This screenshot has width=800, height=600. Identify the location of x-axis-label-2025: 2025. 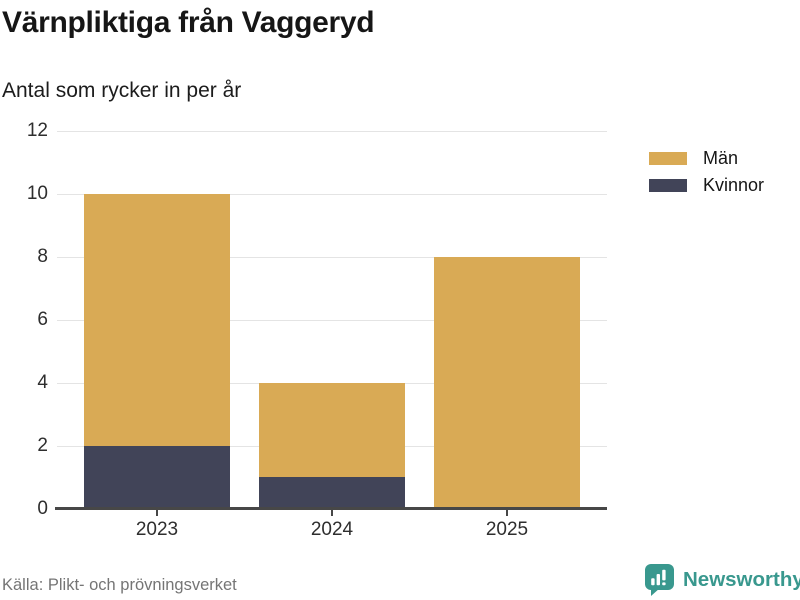
(507, 529).